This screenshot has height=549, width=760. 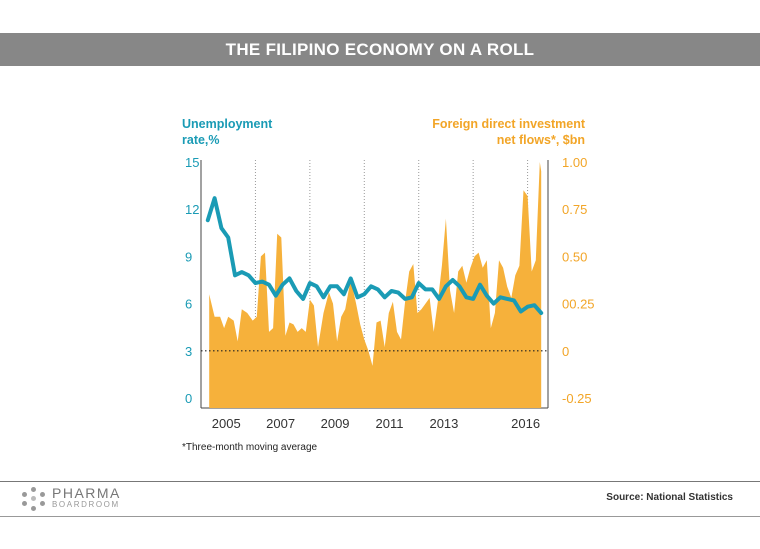 I want to click on chart-title-bar: THE FILIPINO ECONOMY ON A ROLL, so click(x=380, y=49).